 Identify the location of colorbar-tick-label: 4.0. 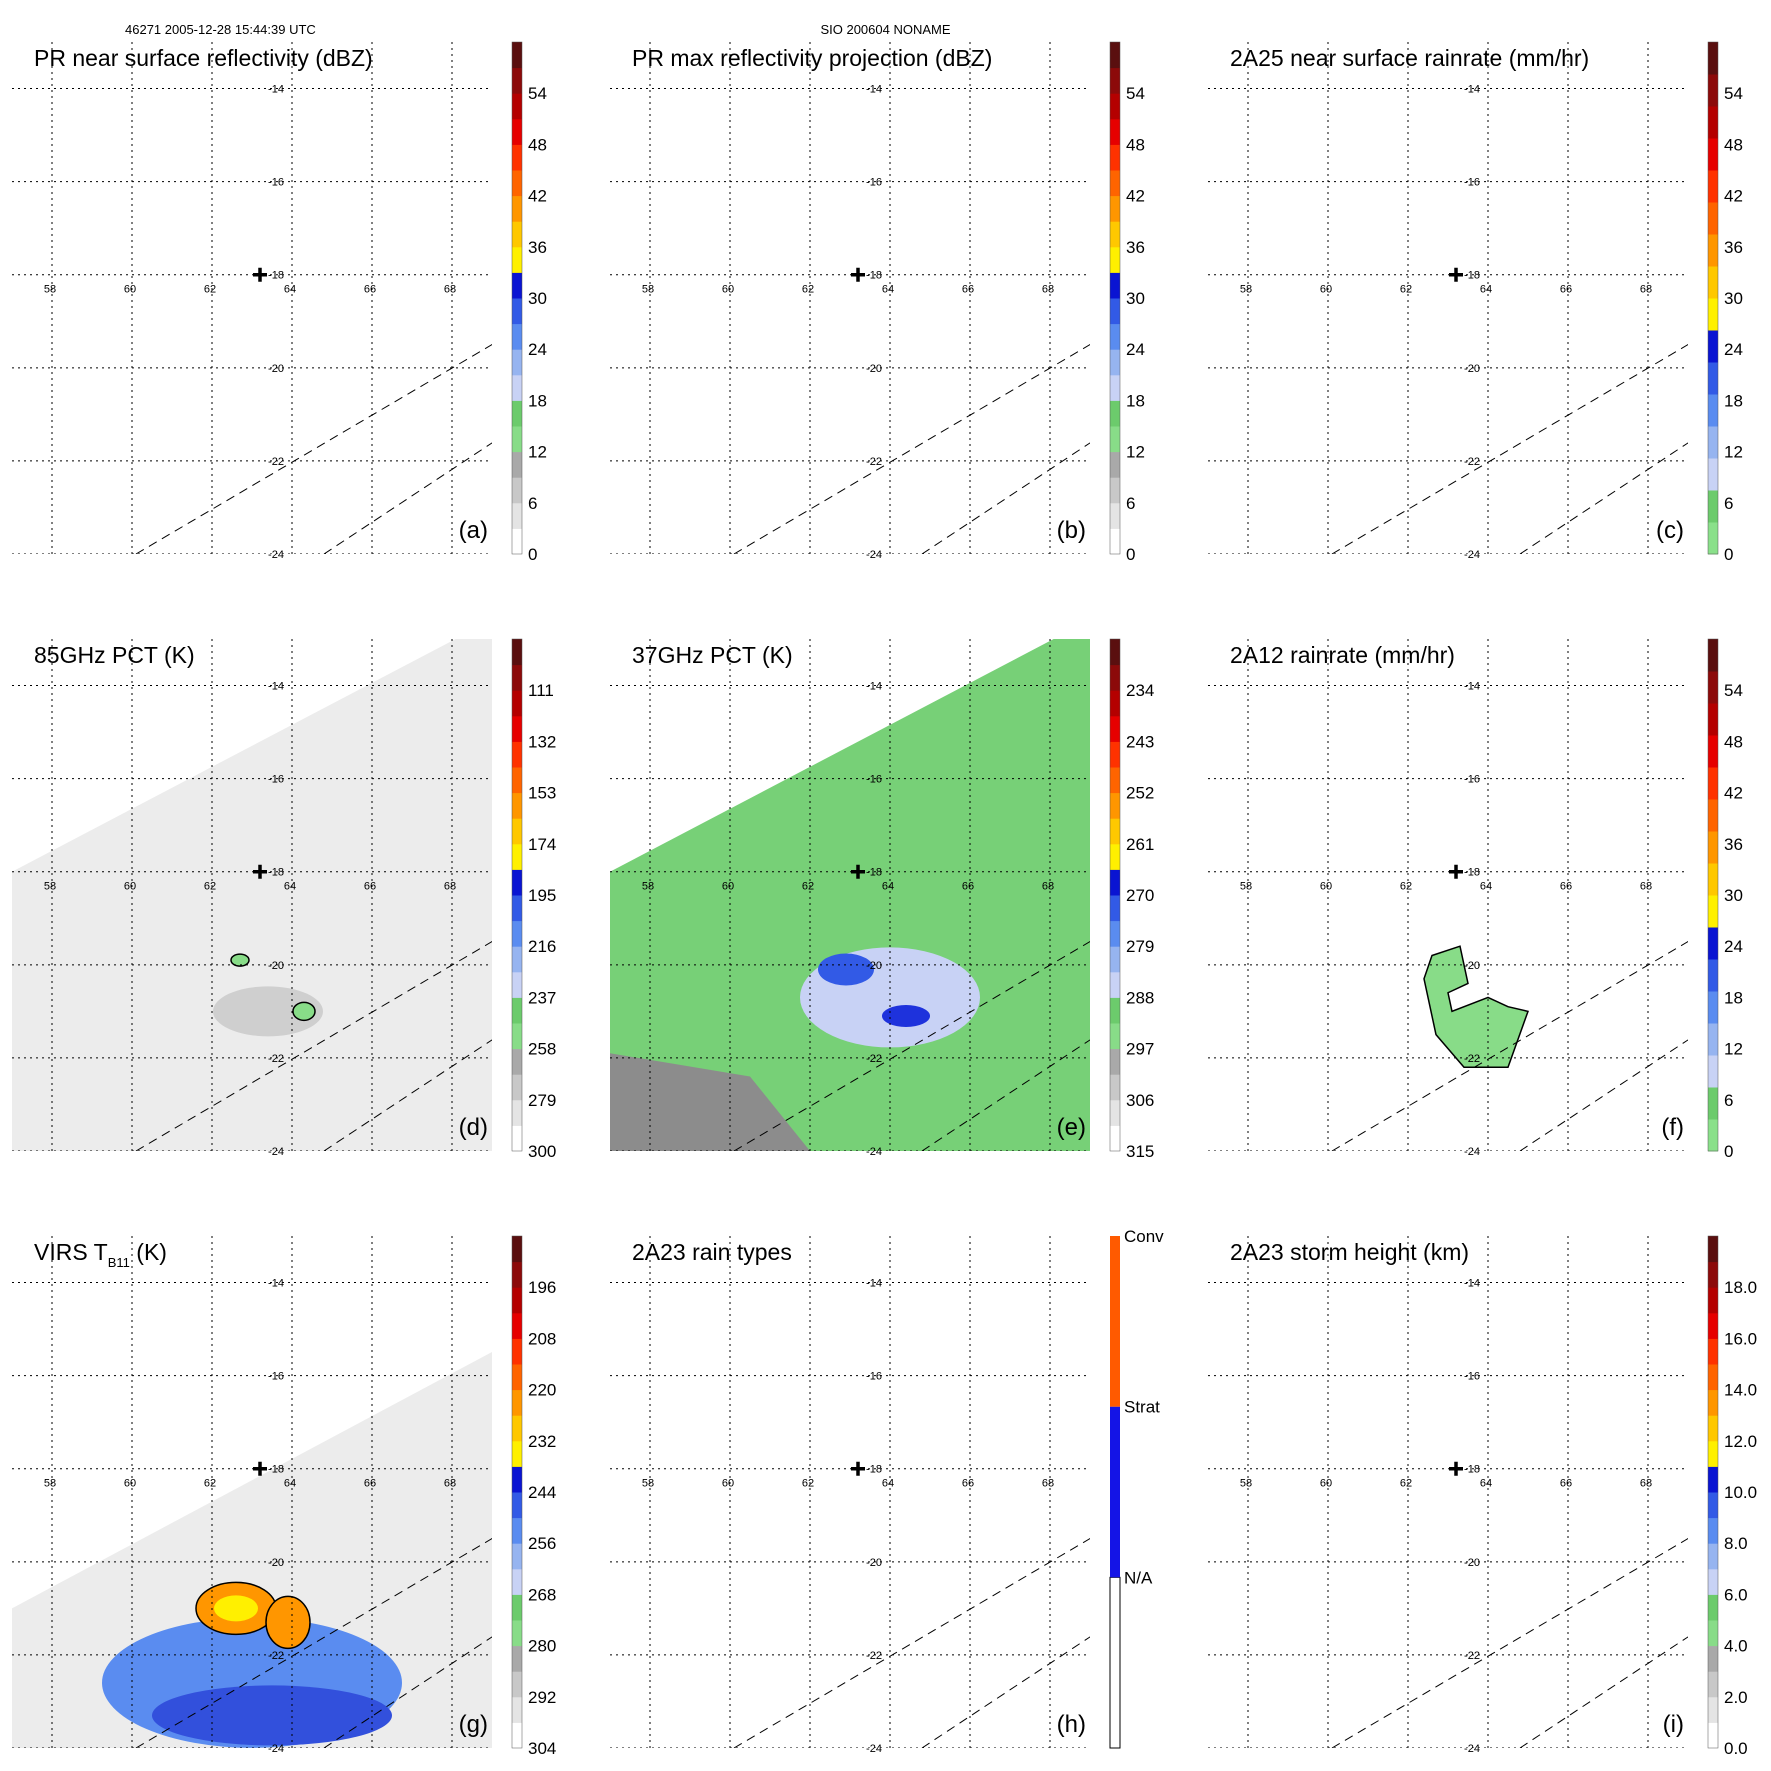
(1736, 1646).